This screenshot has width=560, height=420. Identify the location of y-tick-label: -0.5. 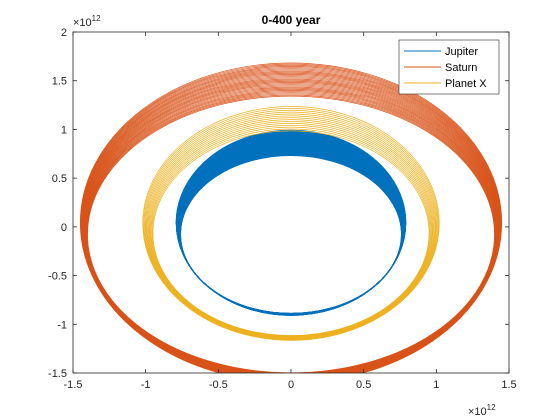
(57, 277).